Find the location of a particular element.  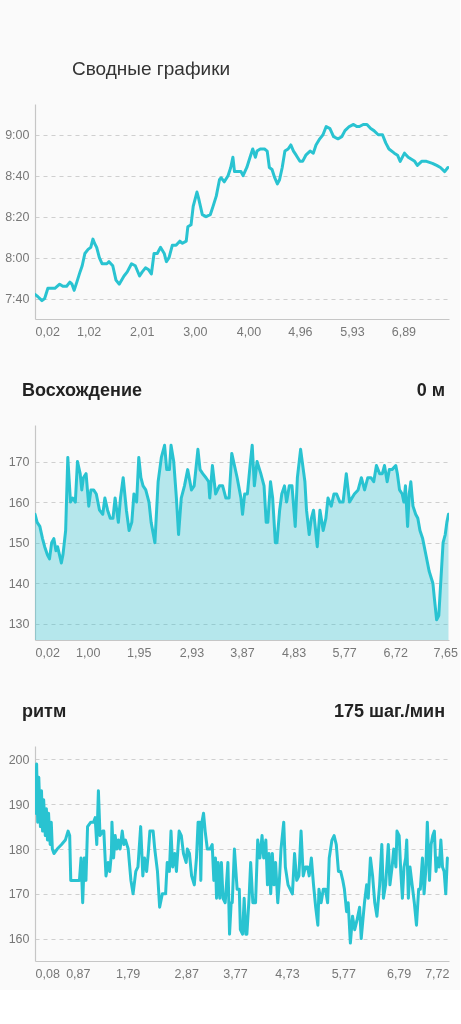

x-tick-label: 4,00 is located at coordinates (249, 331).